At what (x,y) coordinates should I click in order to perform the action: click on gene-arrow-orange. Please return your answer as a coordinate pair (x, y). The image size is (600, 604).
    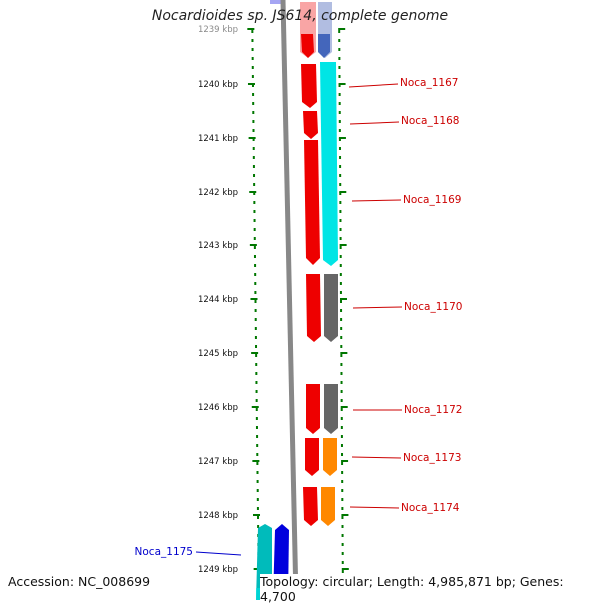
    Looking at the image, I should click on (328, 506).